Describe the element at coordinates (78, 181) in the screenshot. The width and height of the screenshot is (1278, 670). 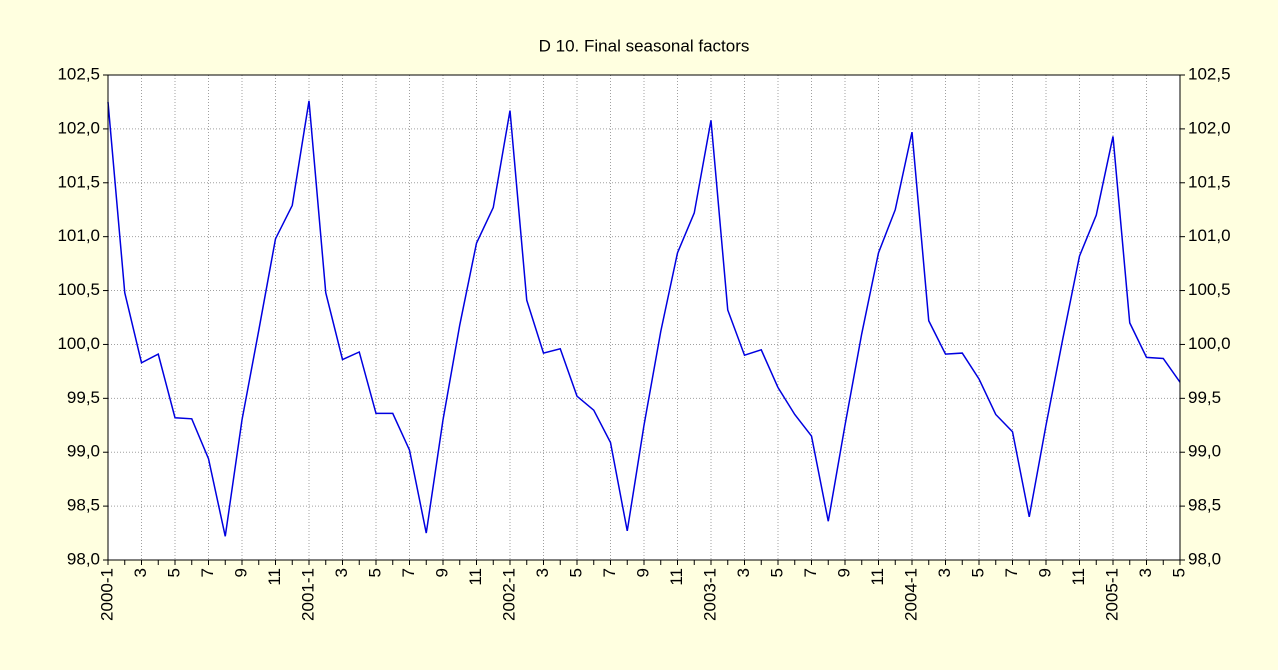
I see `y-tick-label: 101,5` at that location.